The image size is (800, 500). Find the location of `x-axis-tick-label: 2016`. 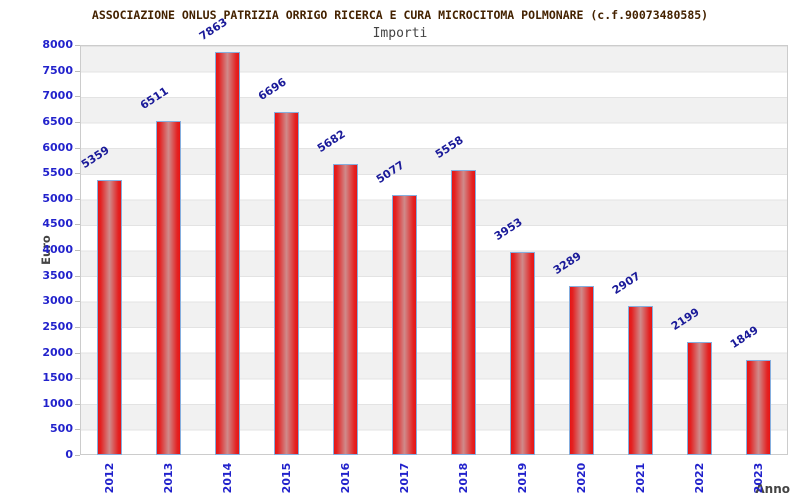

x-axis-tick-label: 2016 is located at coordinates (345, 478).